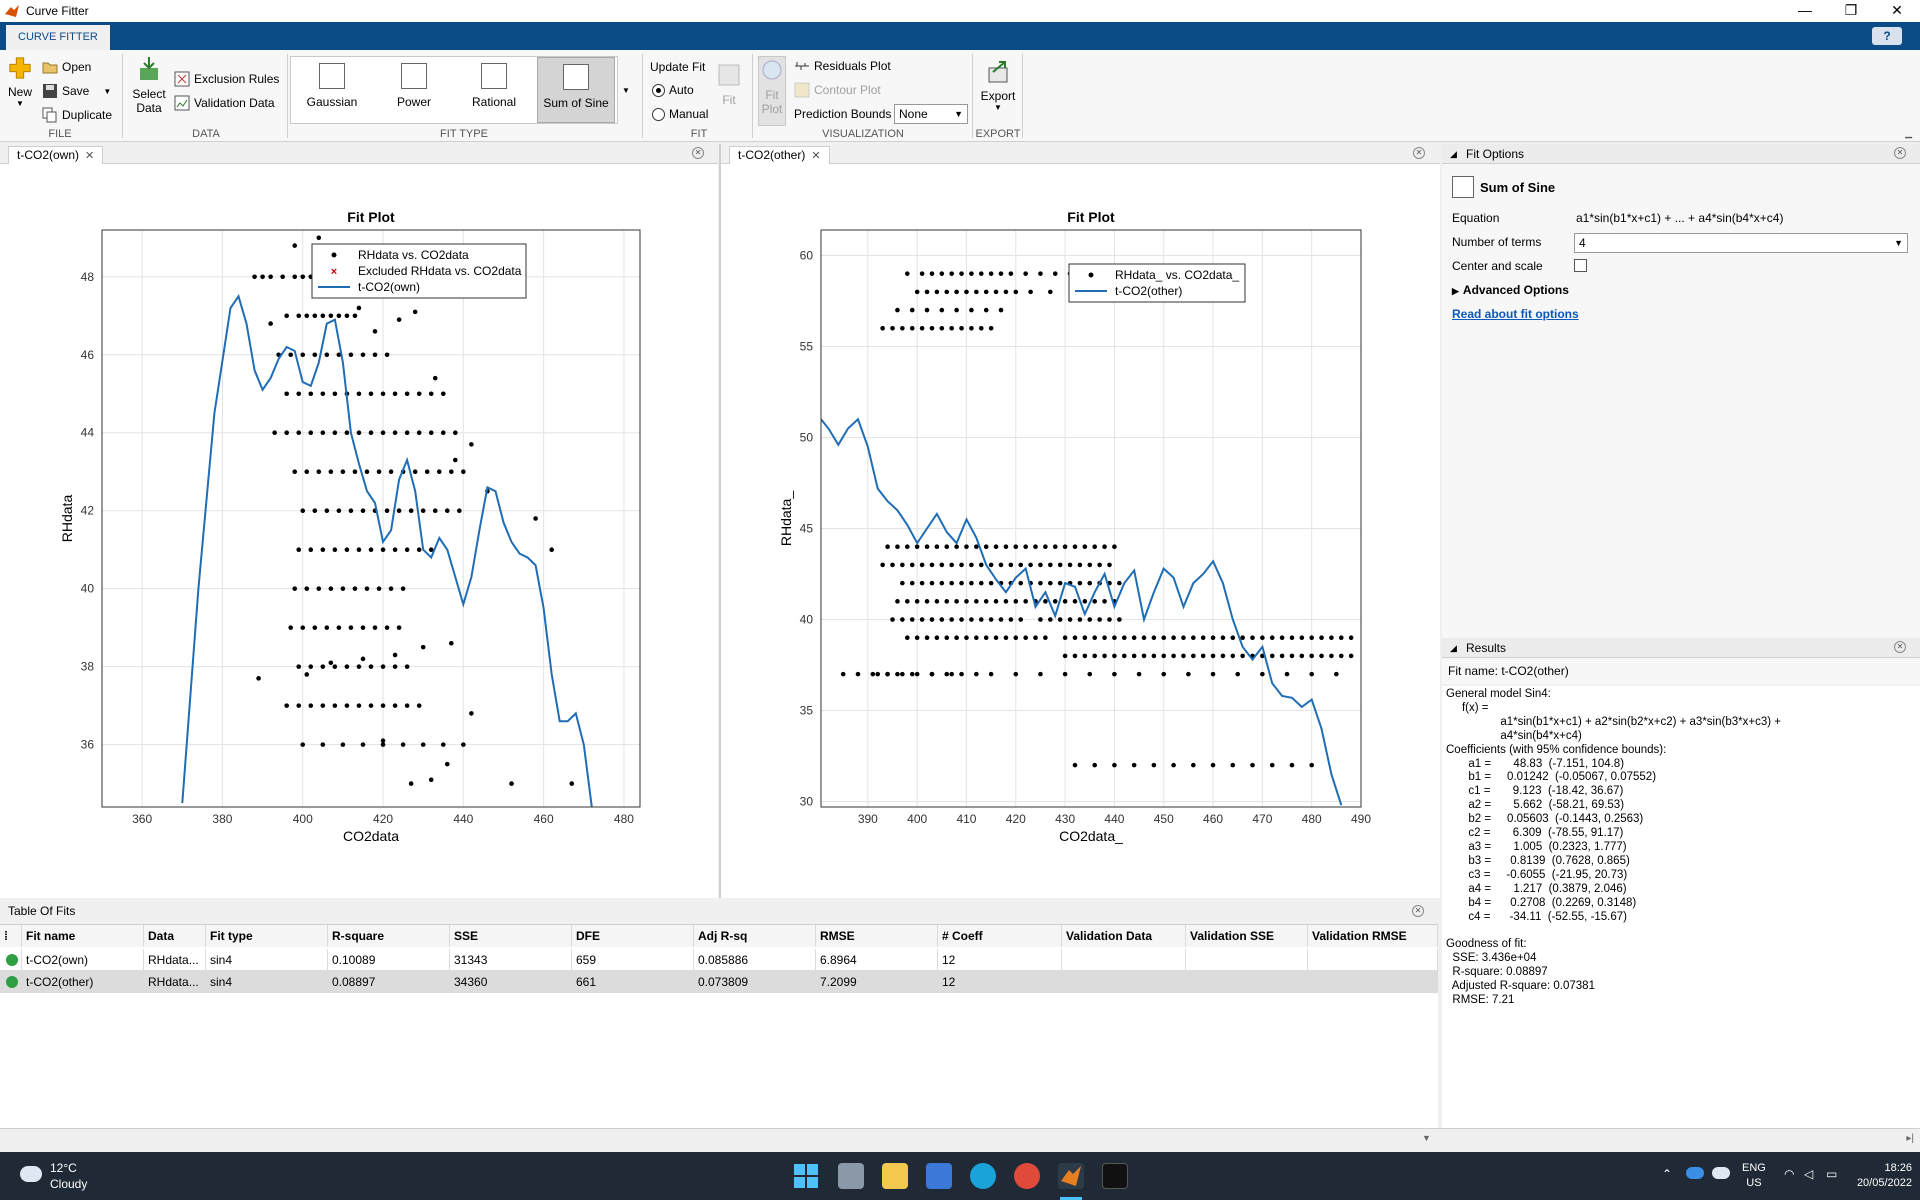 The image size is (1920, 1200). I want to click on maximize-button: ❐, so click(1851, 10).